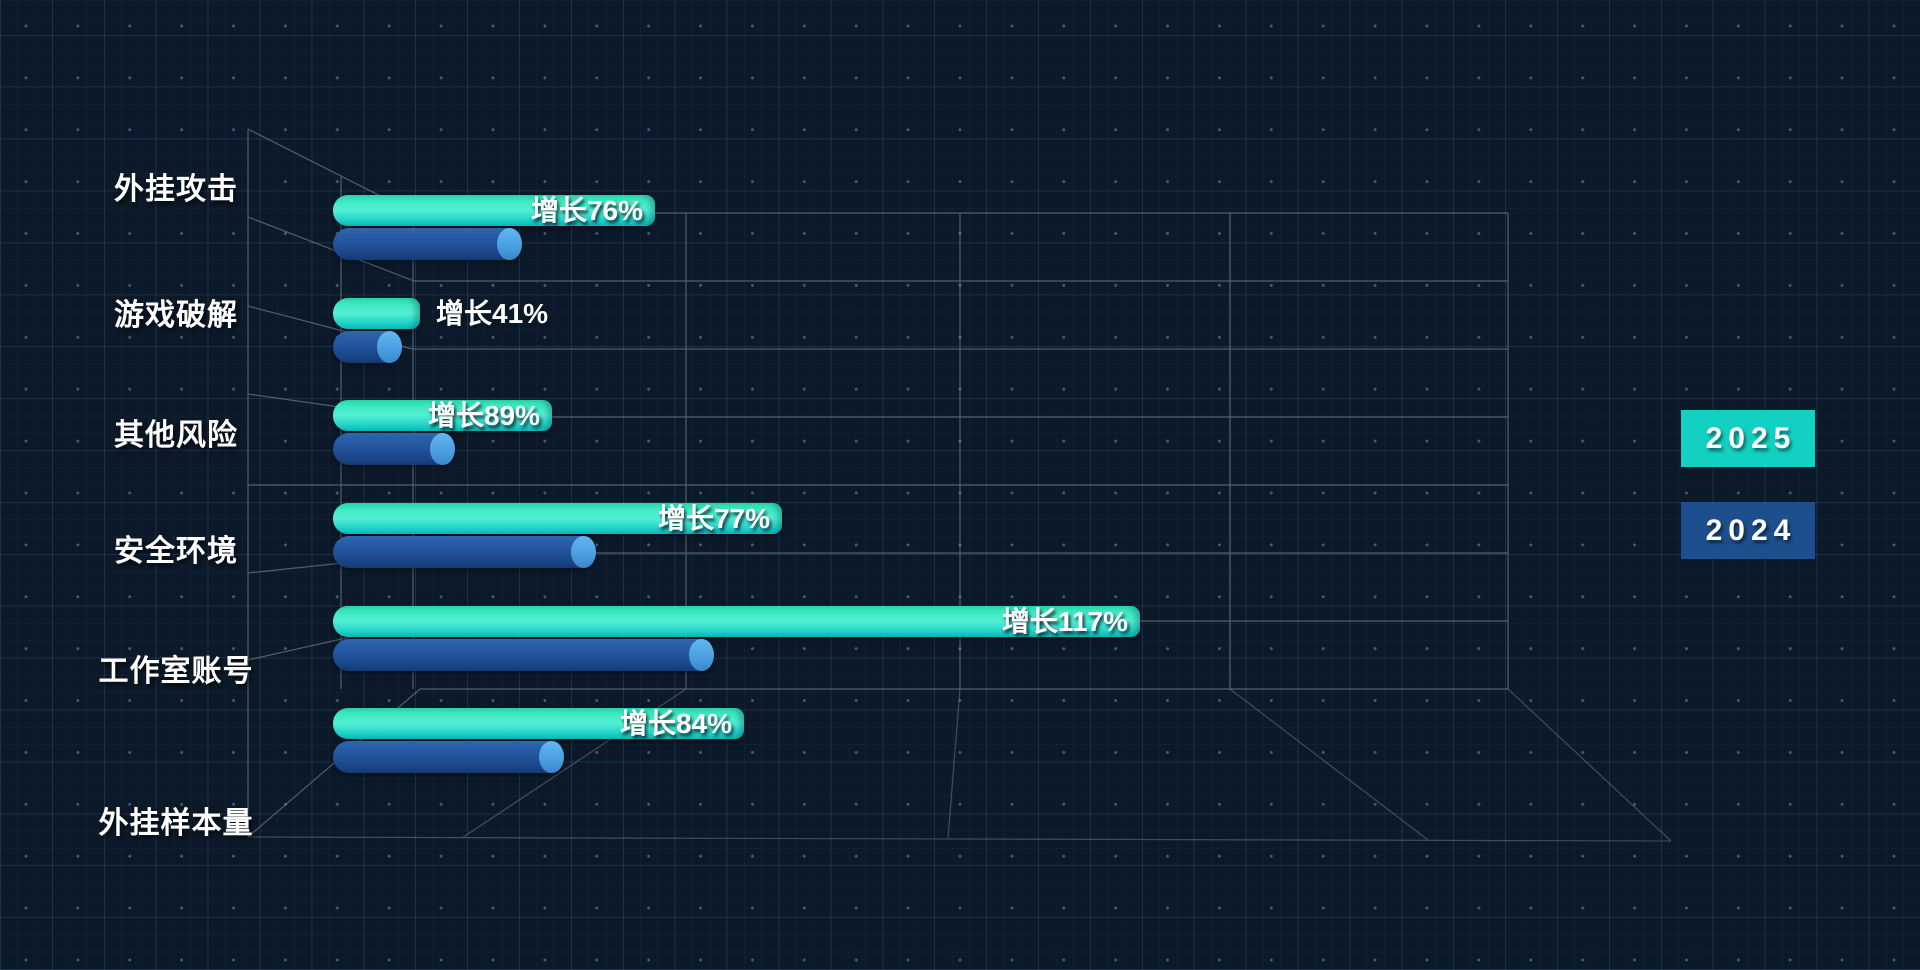 The width and height of the screenshot is (1920, 970). I want to click on category-label: 工作室账号, so click(176, 671).